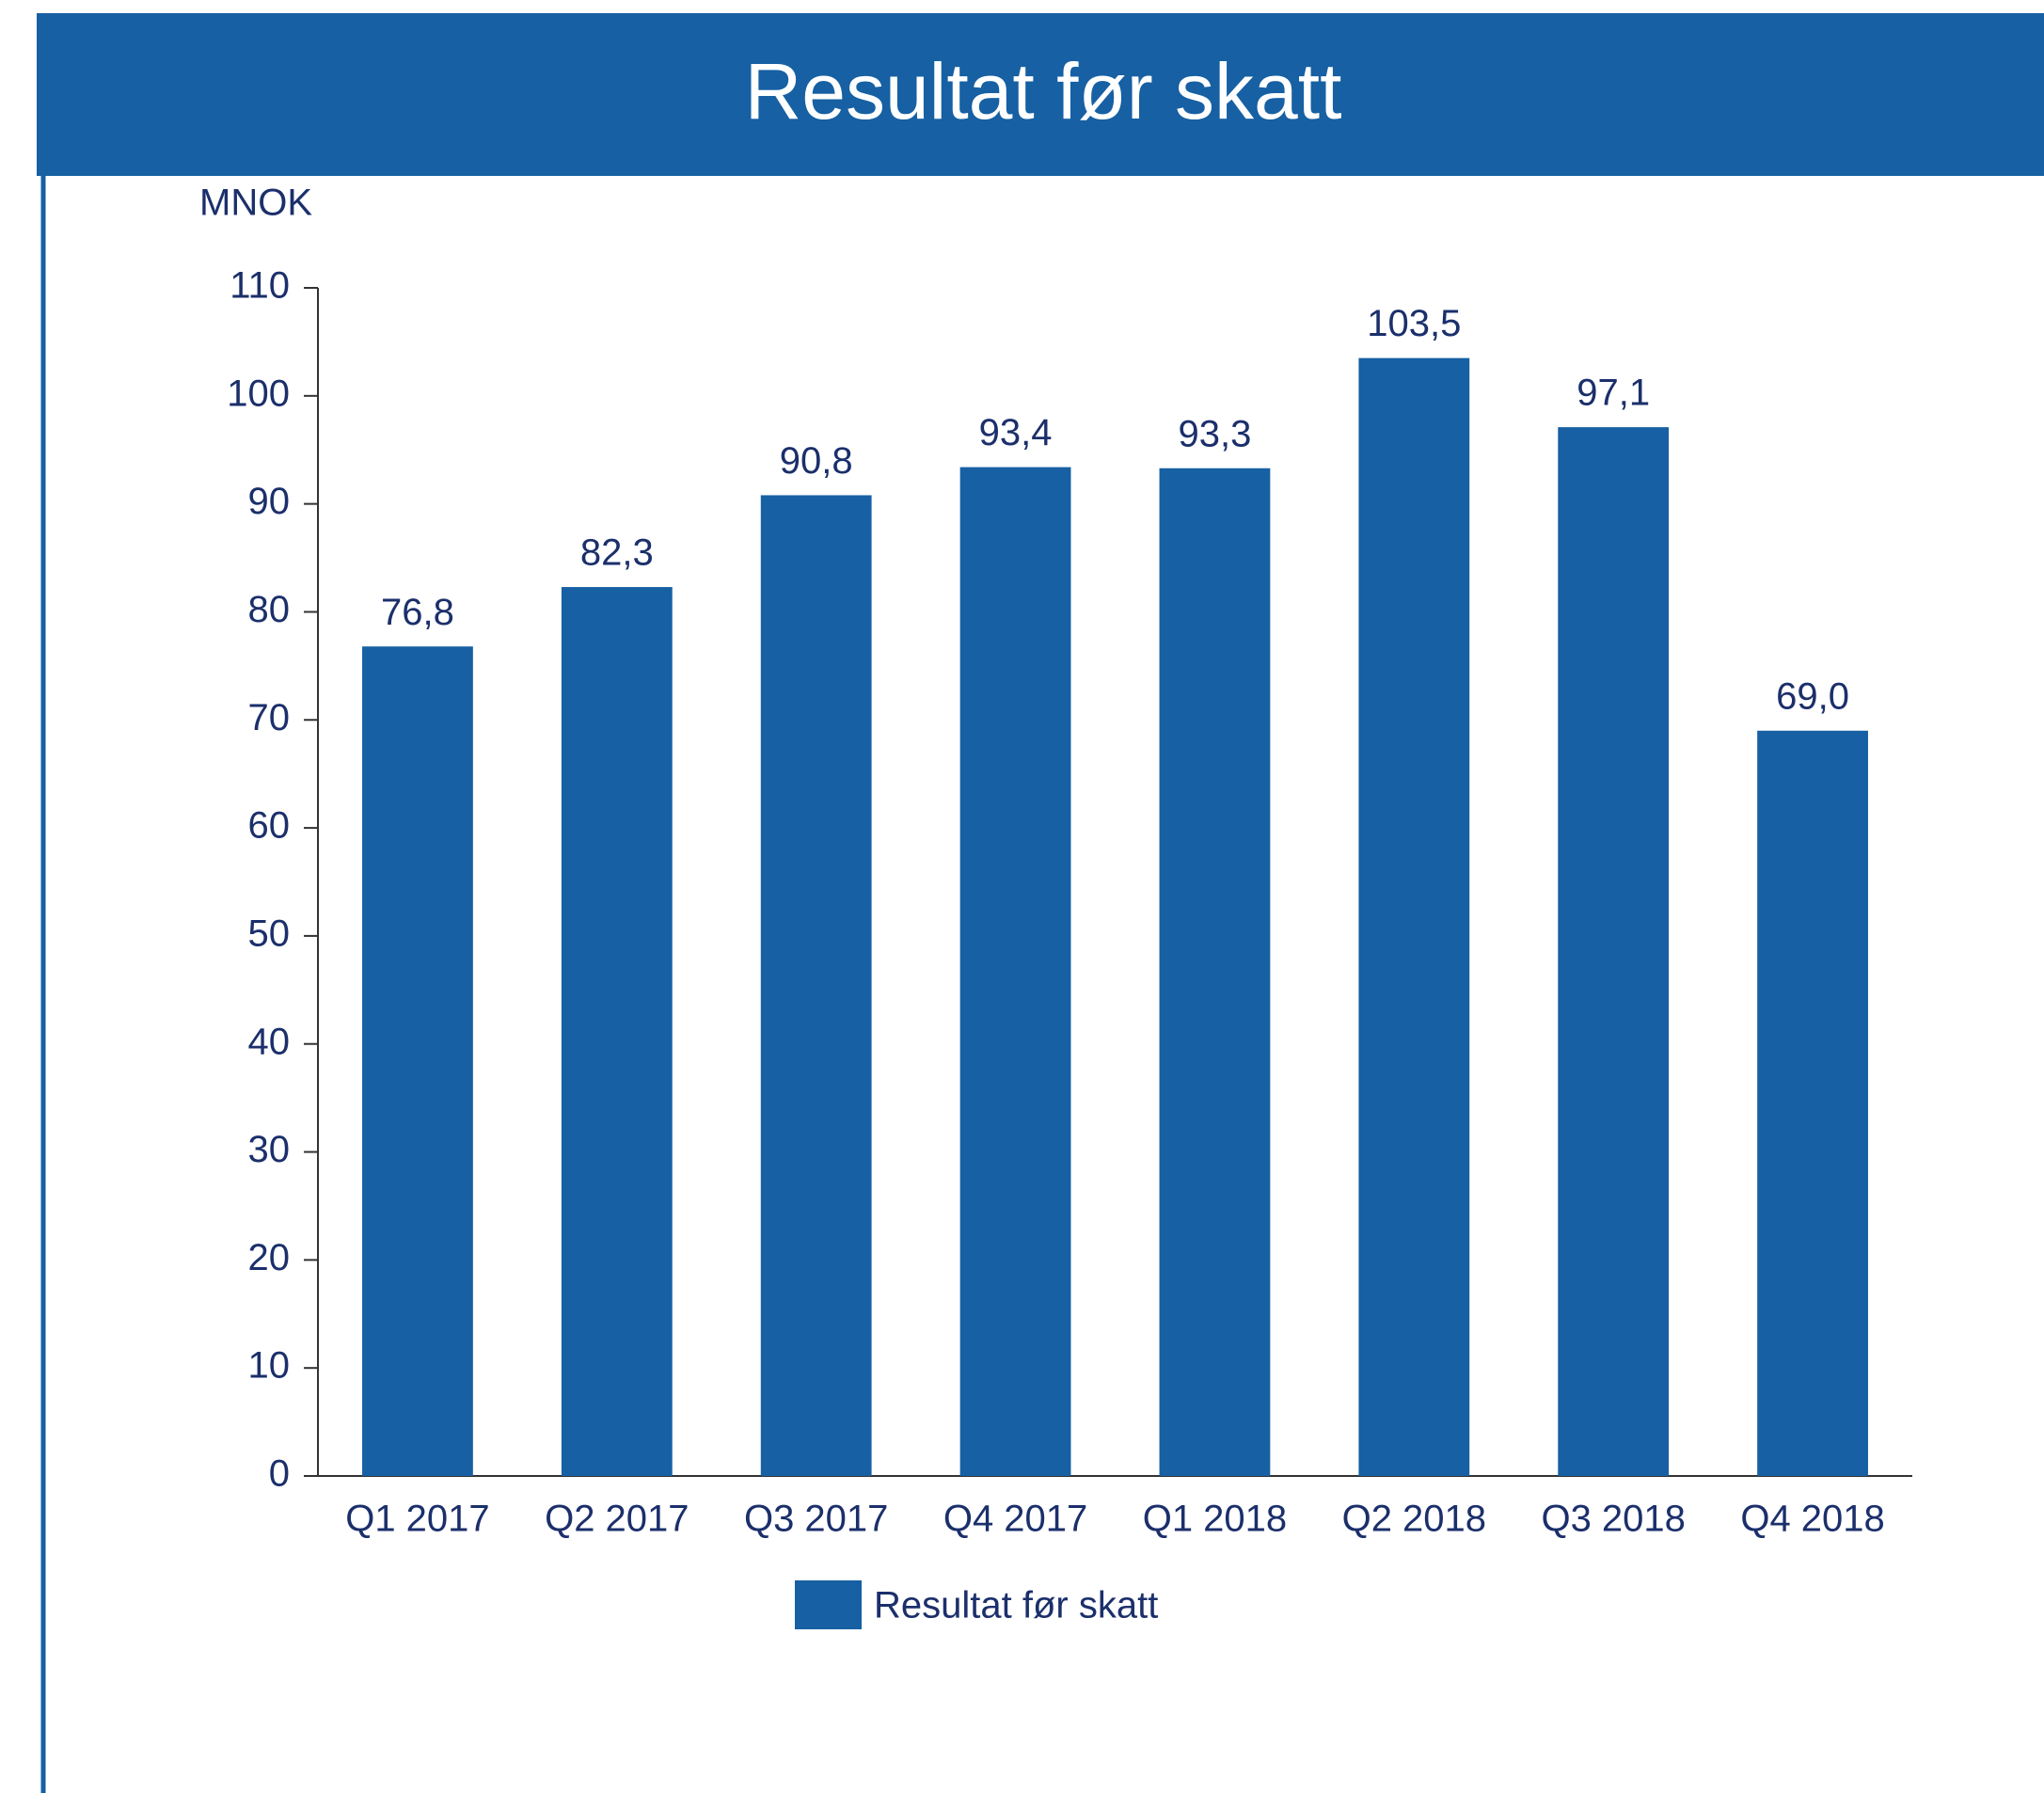 This screenshot has width=2044, height=1793. Describe the element at coordinates (269, 502) in the screenshot. I see `y-tick-label: 90` at that location.